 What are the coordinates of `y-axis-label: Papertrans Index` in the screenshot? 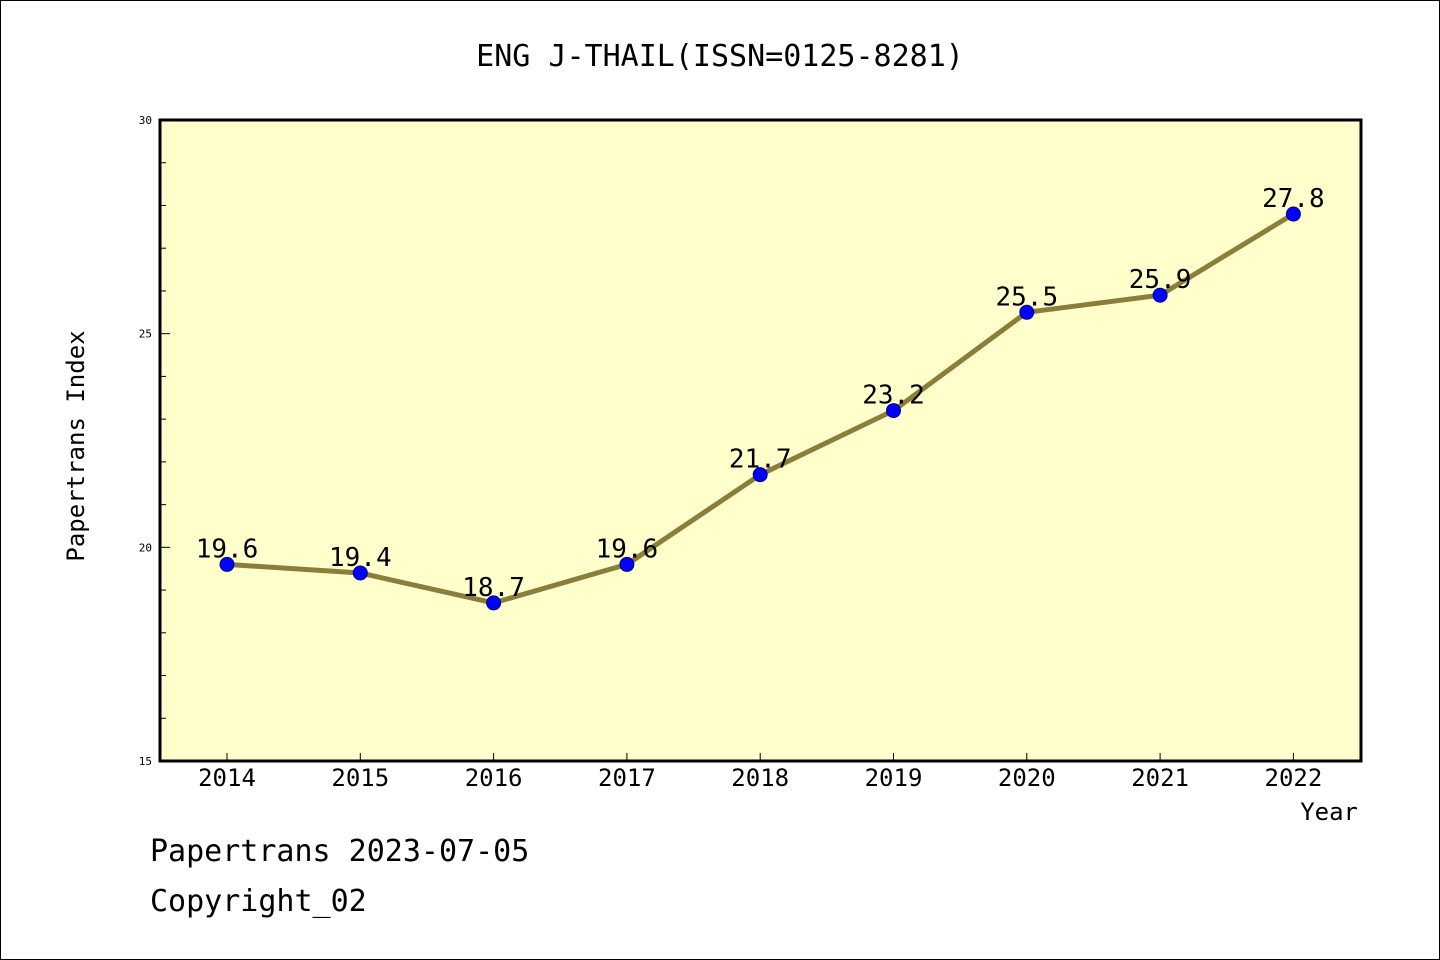 It's located at (76, 445).